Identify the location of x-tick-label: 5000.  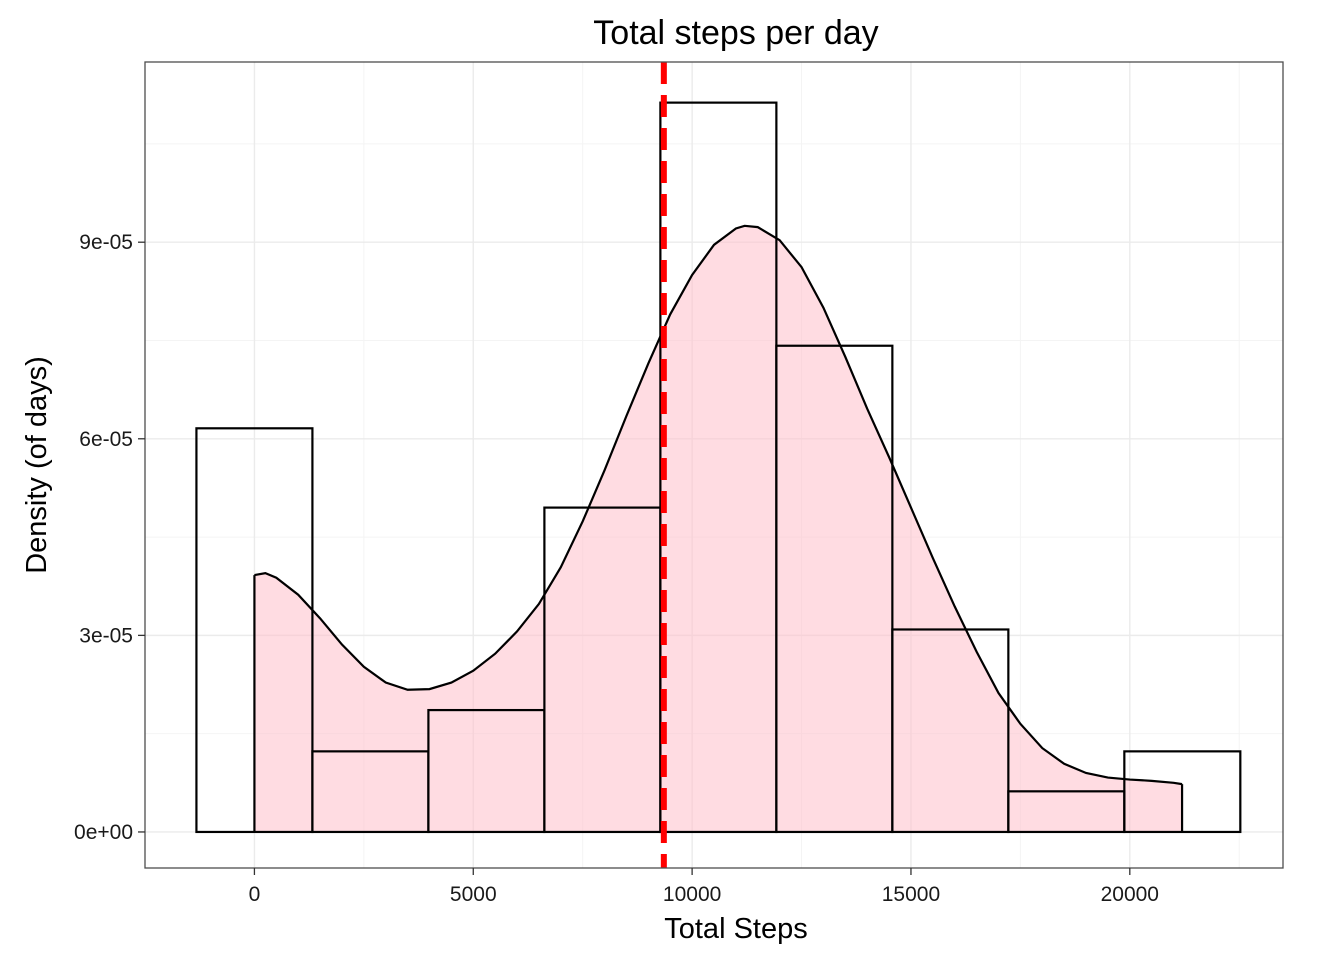
(473, 894).